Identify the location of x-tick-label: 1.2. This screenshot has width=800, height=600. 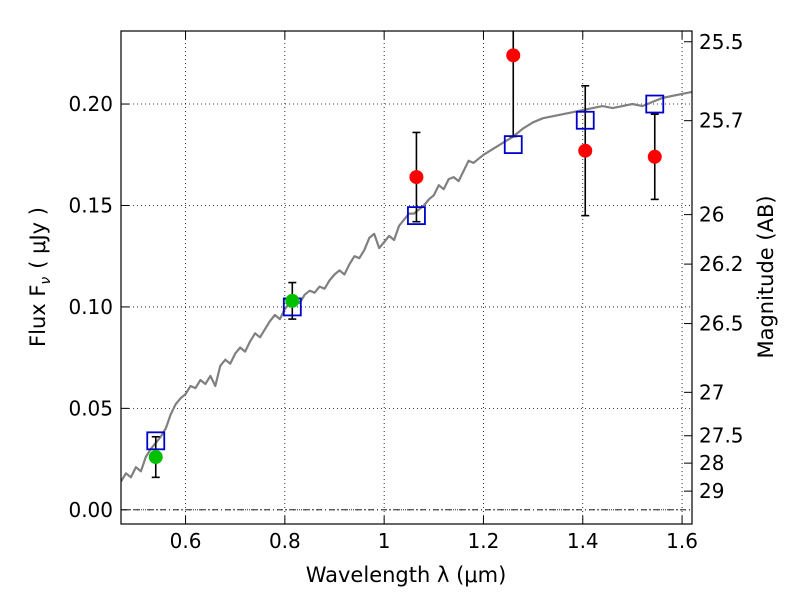
(484, 541).